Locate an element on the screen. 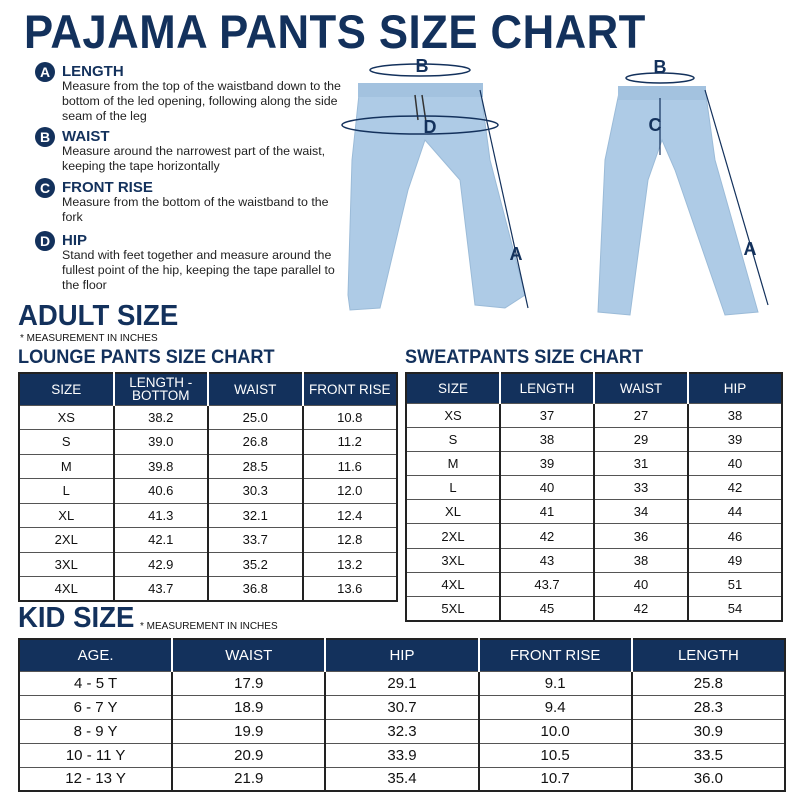  table-cell: 10.0 is located at coordinates (555, 731).